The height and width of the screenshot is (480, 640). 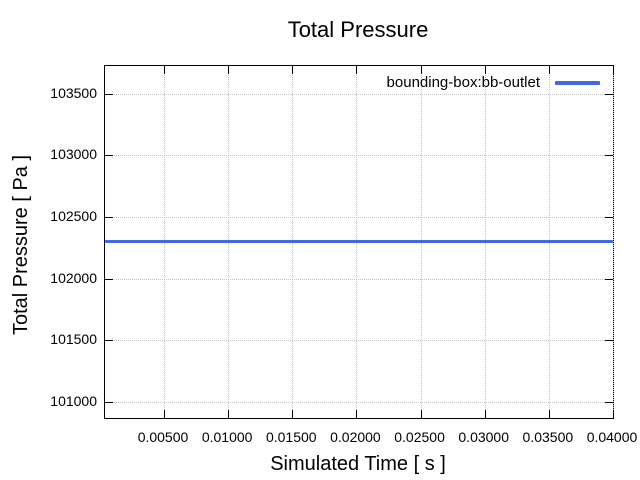 What do you see at coordinates (163, 437) in the screenshot?
I see `x-tick-label: 0.00500` at bounding box center [163, 437].